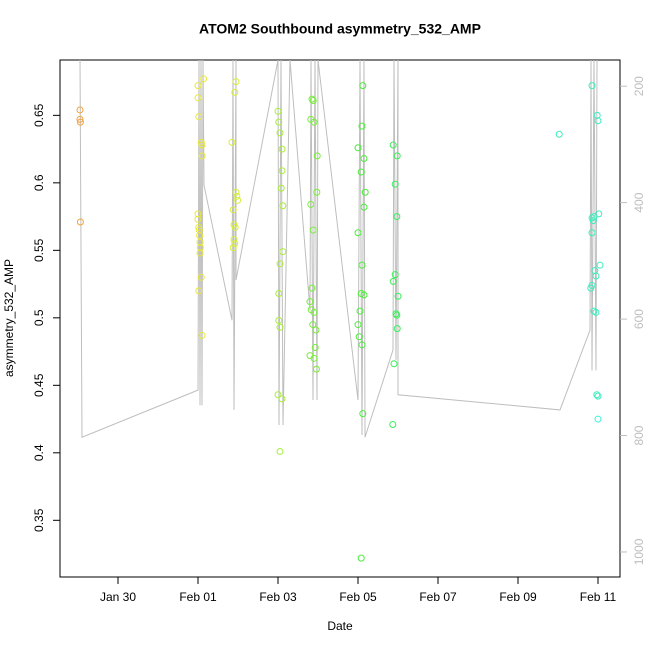 Image resolution: width=650 pixels, height=650 pixels. What do you see at coordinates (278, 597) in the screenshot?
I see `x-tick-label: Feb 03` at bounding box center [278, 597].